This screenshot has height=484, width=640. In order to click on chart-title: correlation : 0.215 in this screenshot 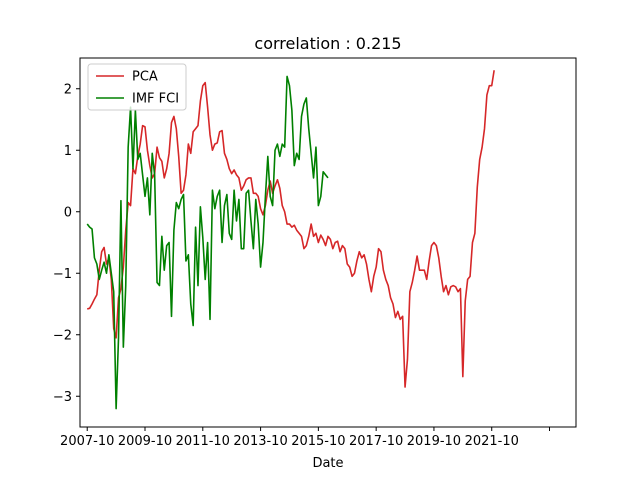, I will do `click(327, 43)`.